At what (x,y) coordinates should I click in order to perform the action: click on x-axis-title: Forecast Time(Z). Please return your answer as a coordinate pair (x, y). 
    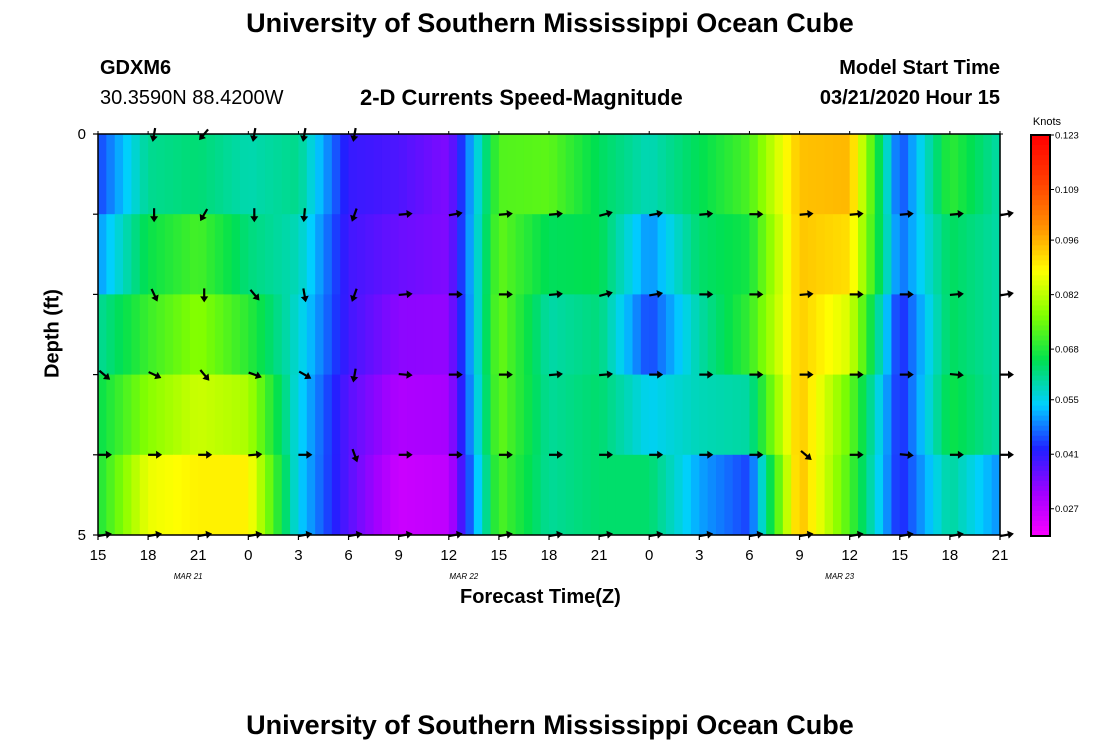
    Looking at the image, I should click on (540, 597).